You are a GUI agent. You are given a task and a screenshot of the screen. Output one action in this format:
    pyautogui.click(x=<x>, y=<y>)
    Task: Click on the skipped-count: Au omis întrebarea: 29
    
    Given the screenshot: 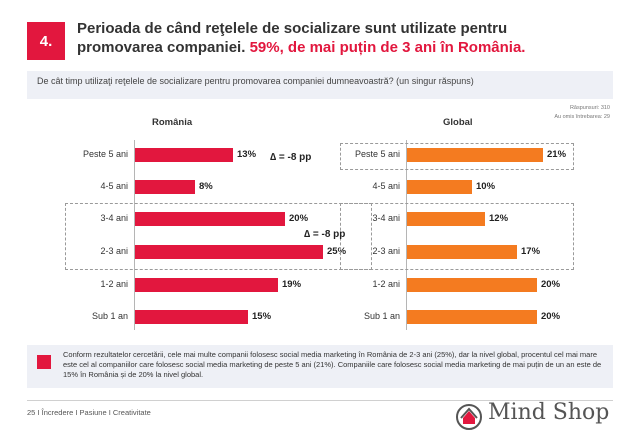 What is the action you would take?
    pyautogui.click(x=582, y=117)
    